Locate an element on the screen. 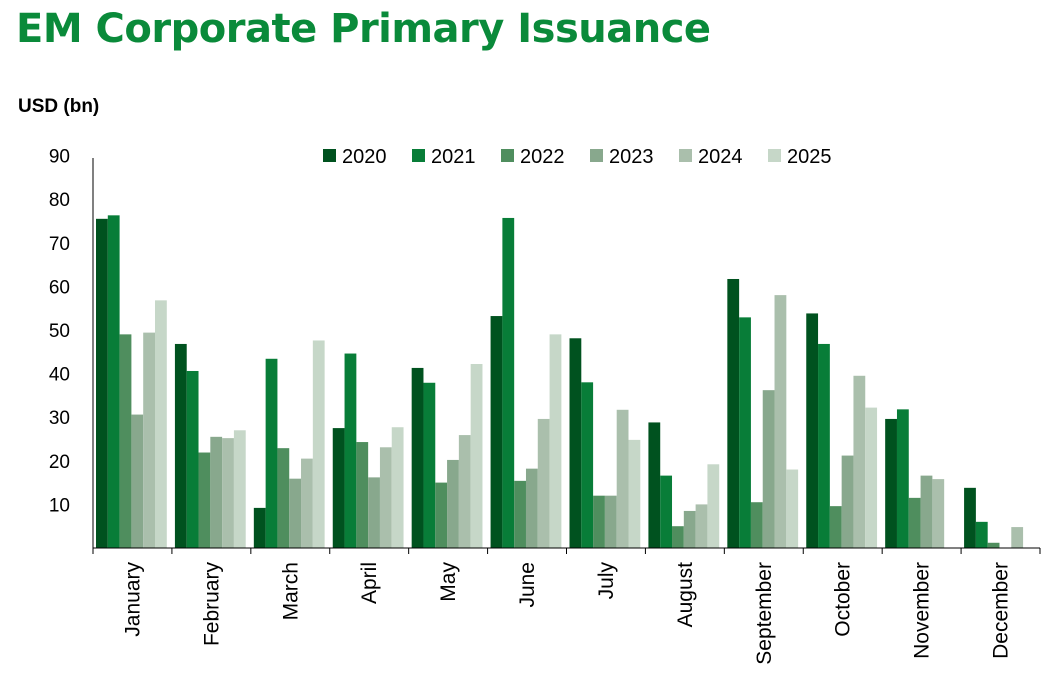  x-tick-label: February is located at coordinates (211, 604).